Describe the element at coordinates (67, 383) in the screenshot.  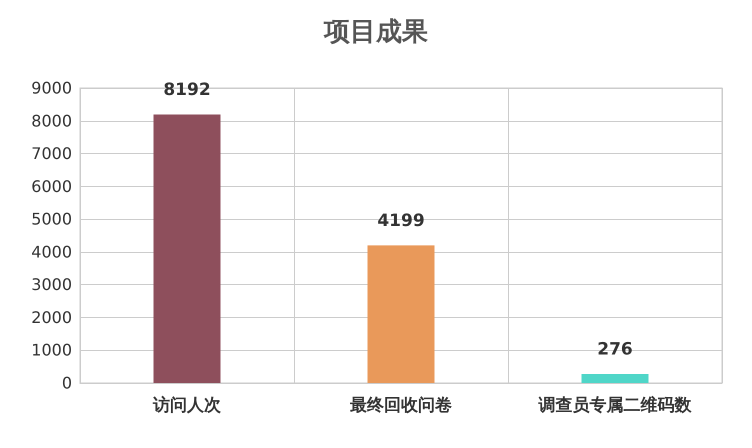
I see `y-tick-label: 0` at that location.